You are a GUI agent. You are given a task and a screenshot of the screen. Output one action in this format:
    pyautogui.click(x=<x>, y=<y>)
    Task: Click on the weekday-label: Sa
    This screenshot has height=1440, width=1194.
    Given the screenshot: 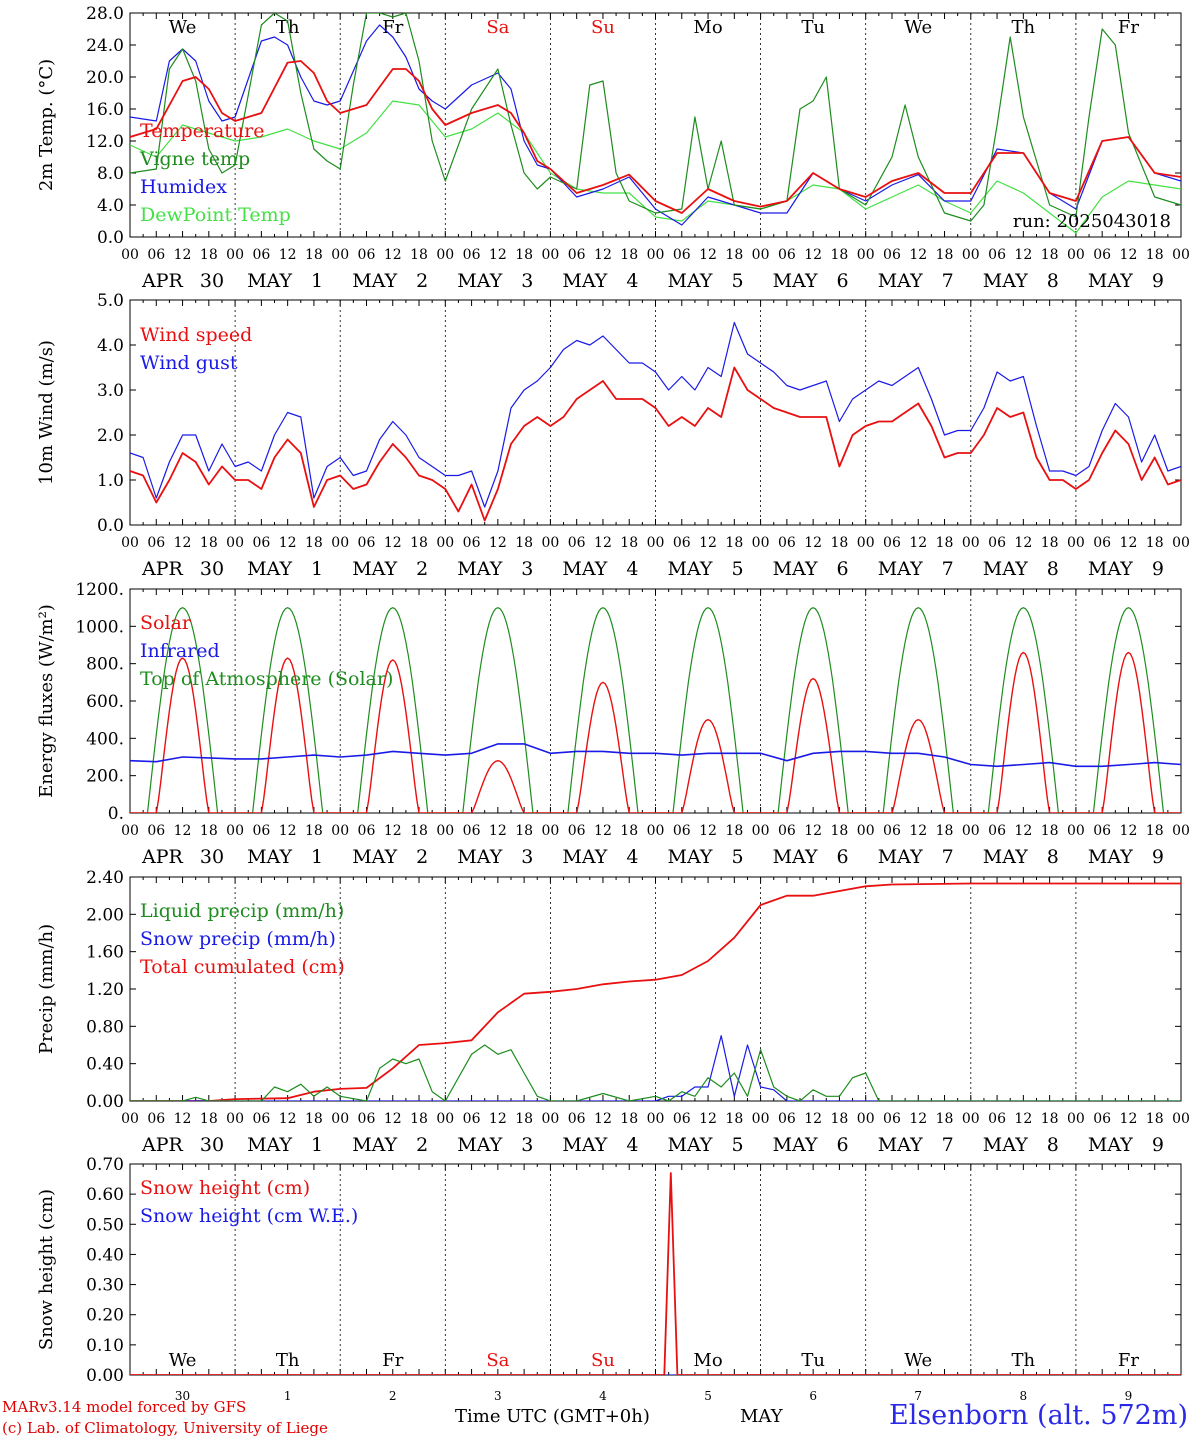 What is the action you would take?
    pyautogui.click(x=497, y=1360)
    